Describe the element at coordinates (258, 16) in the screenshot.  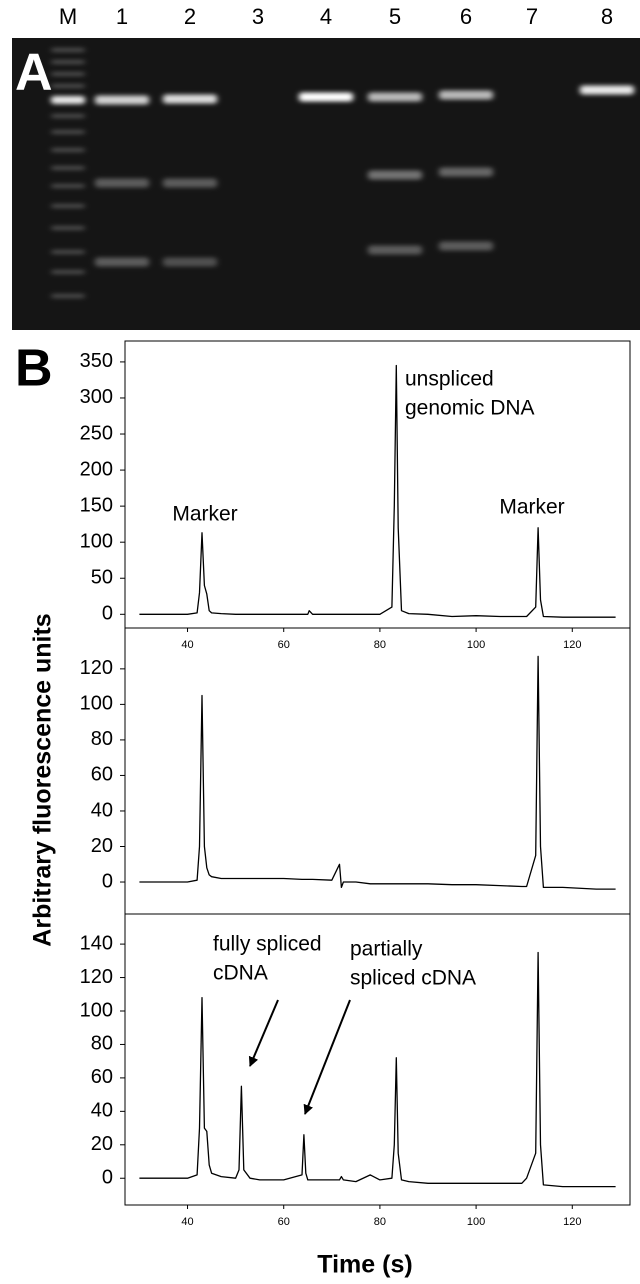
I see `lane-label: 3` at that location.